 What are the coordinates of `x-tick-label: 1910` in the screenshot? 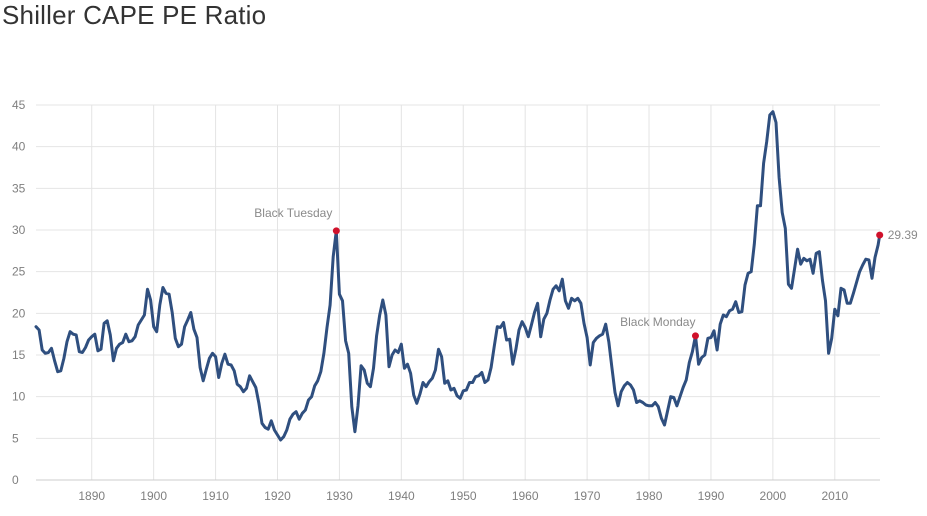 It's located at (215, 496).